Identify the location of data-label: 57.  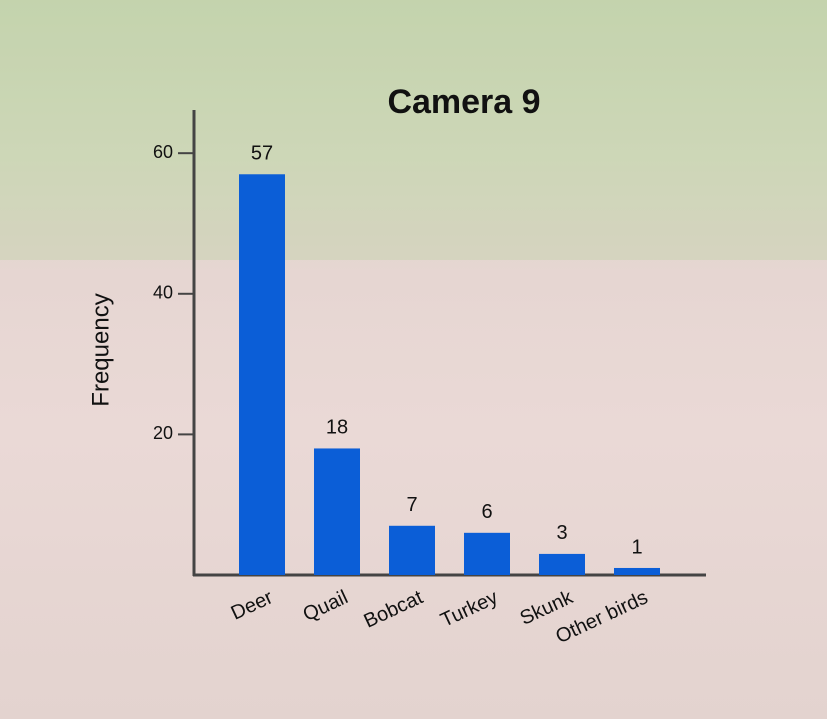
(262, 154).